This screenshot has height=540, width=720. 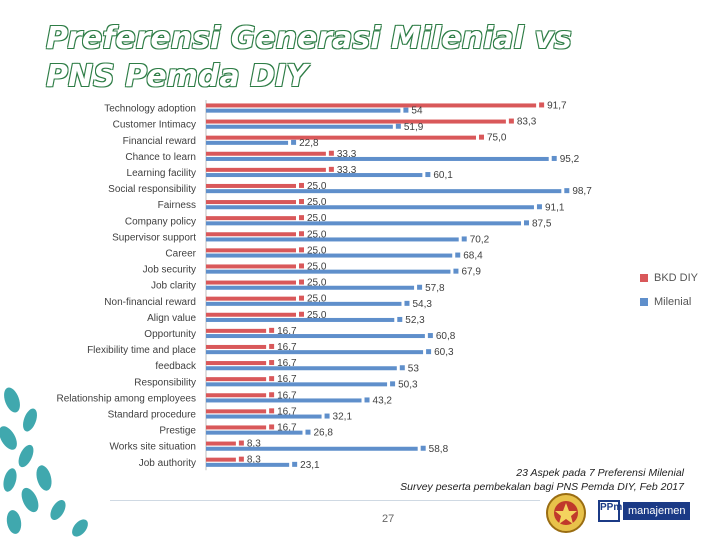 What do you see at coordinates (177, 205) in the screenshot?
I see `category-label: Fairness` at bounding box center [177, 205].